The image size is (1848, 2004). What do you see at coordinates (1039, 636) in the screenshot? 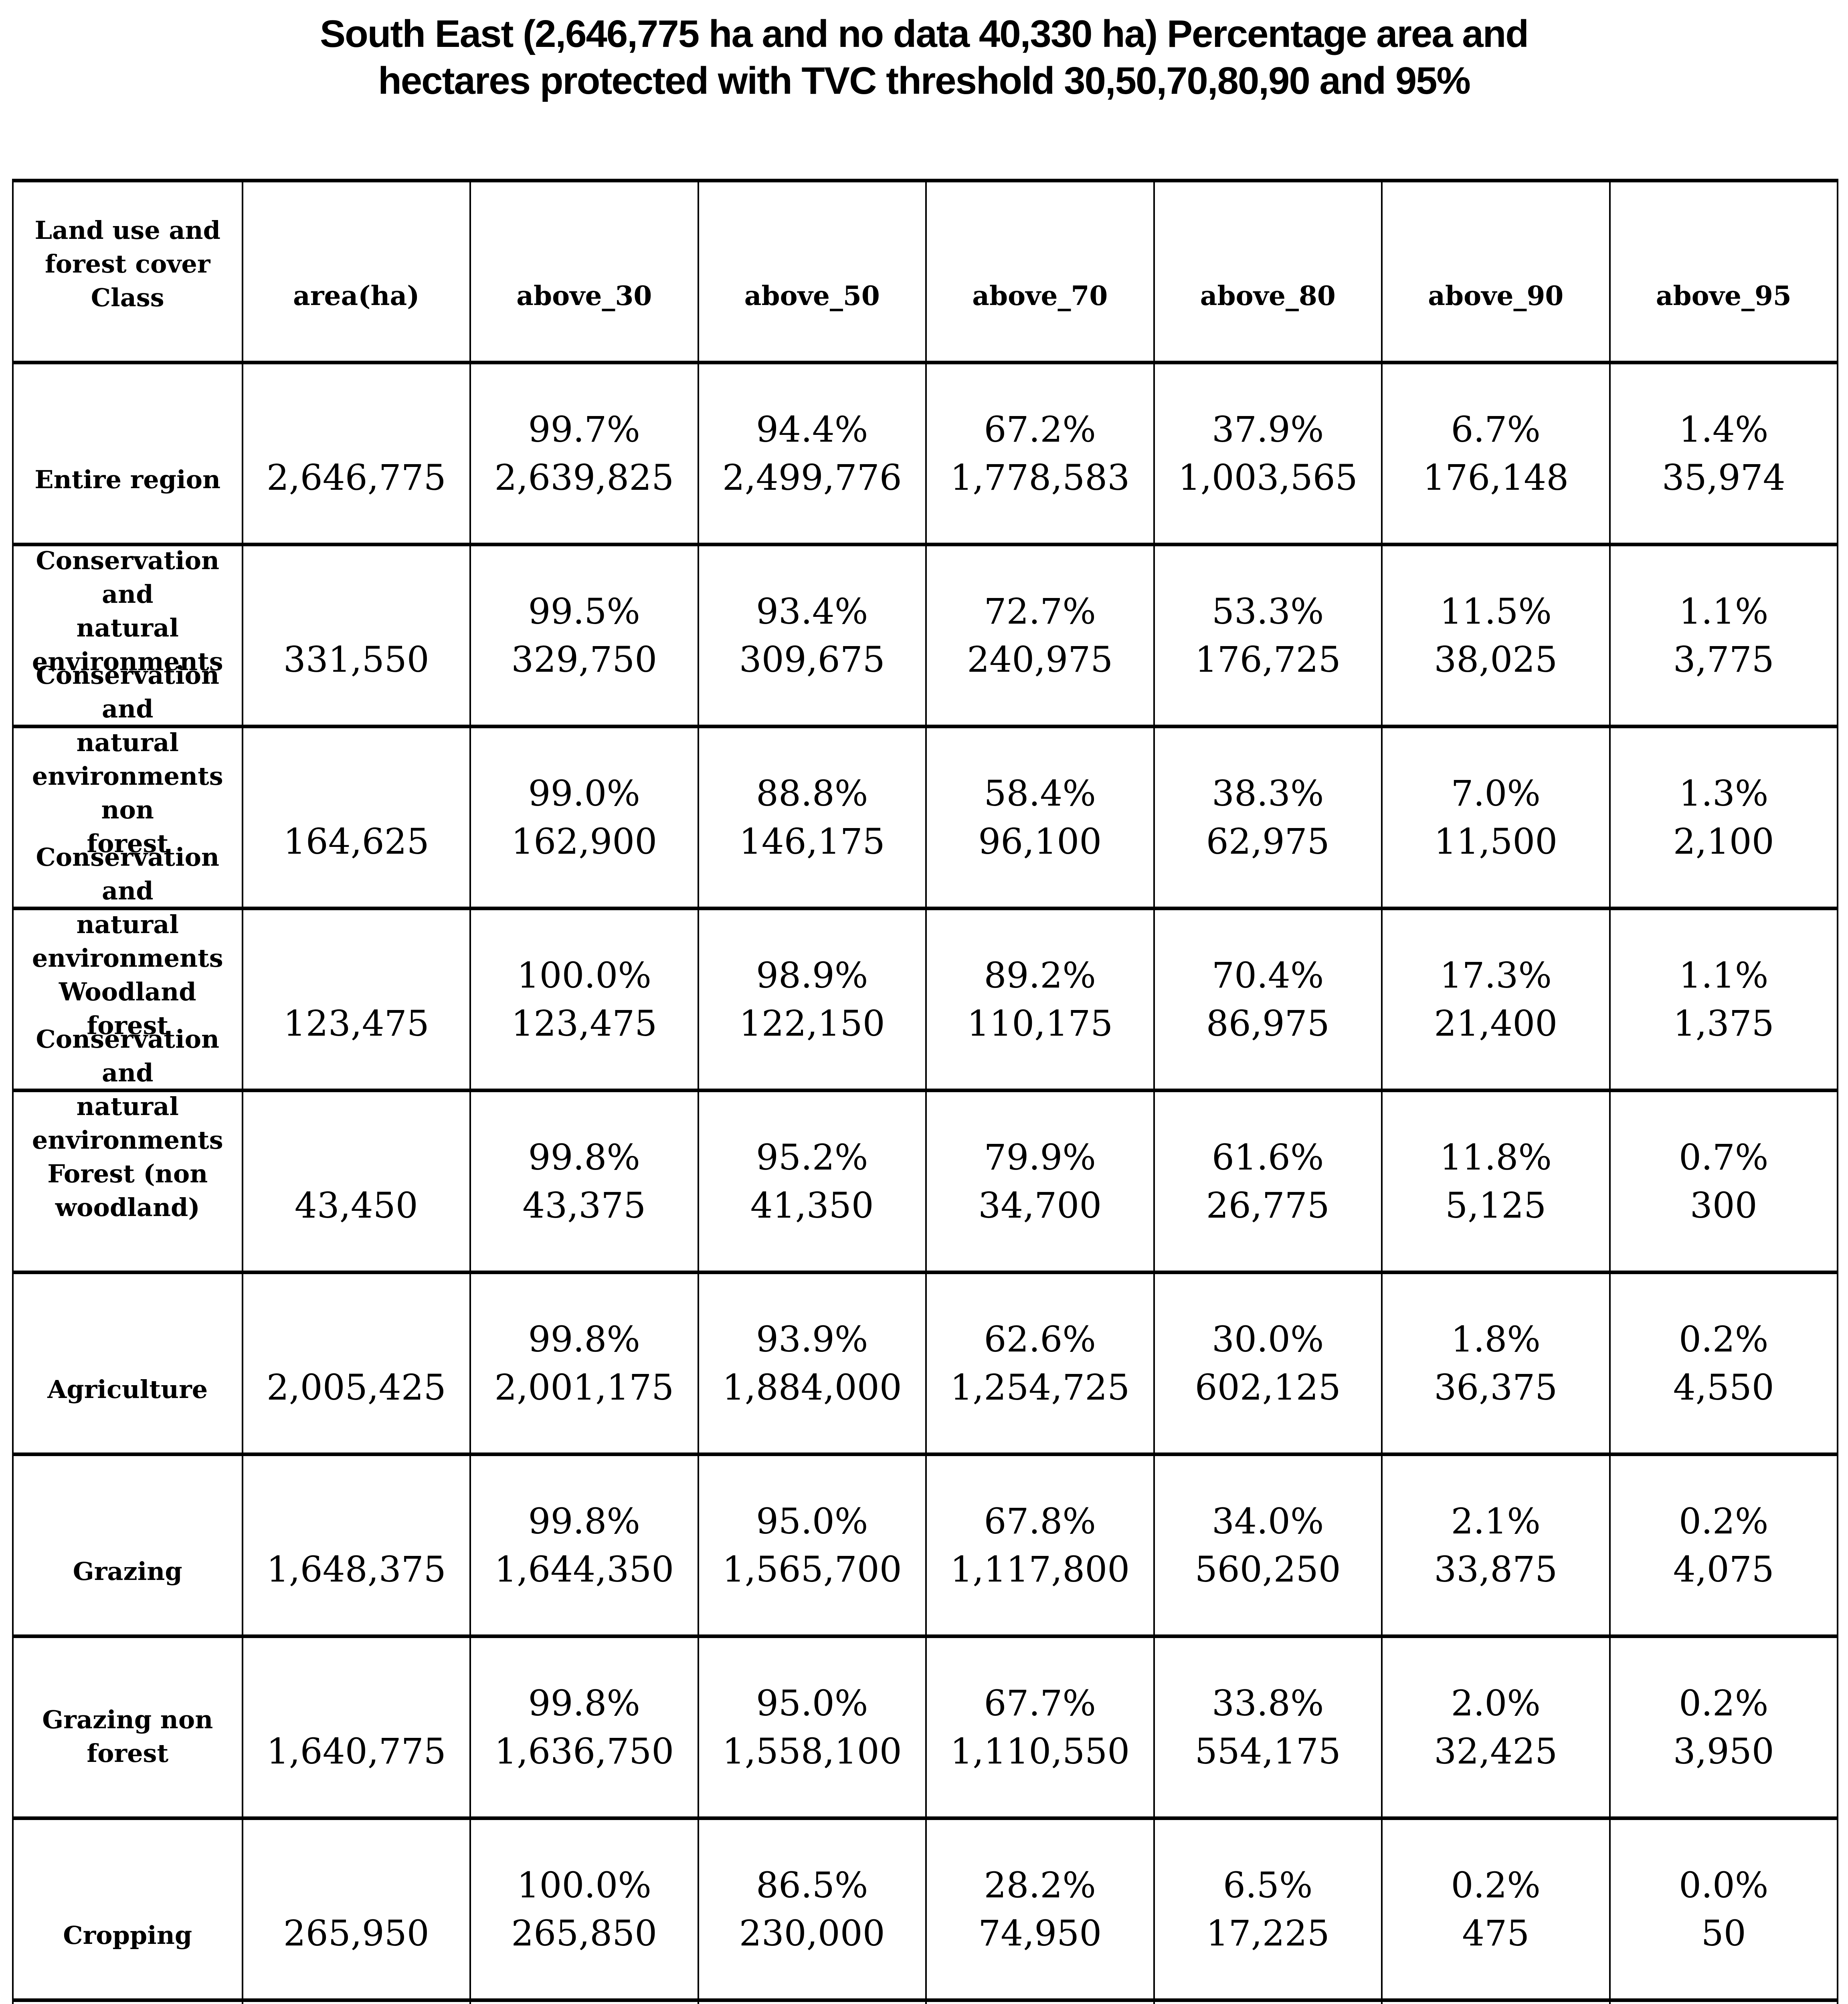
I see `value-cell: 72.7% 240,975` at bounding box center [1039, 636].